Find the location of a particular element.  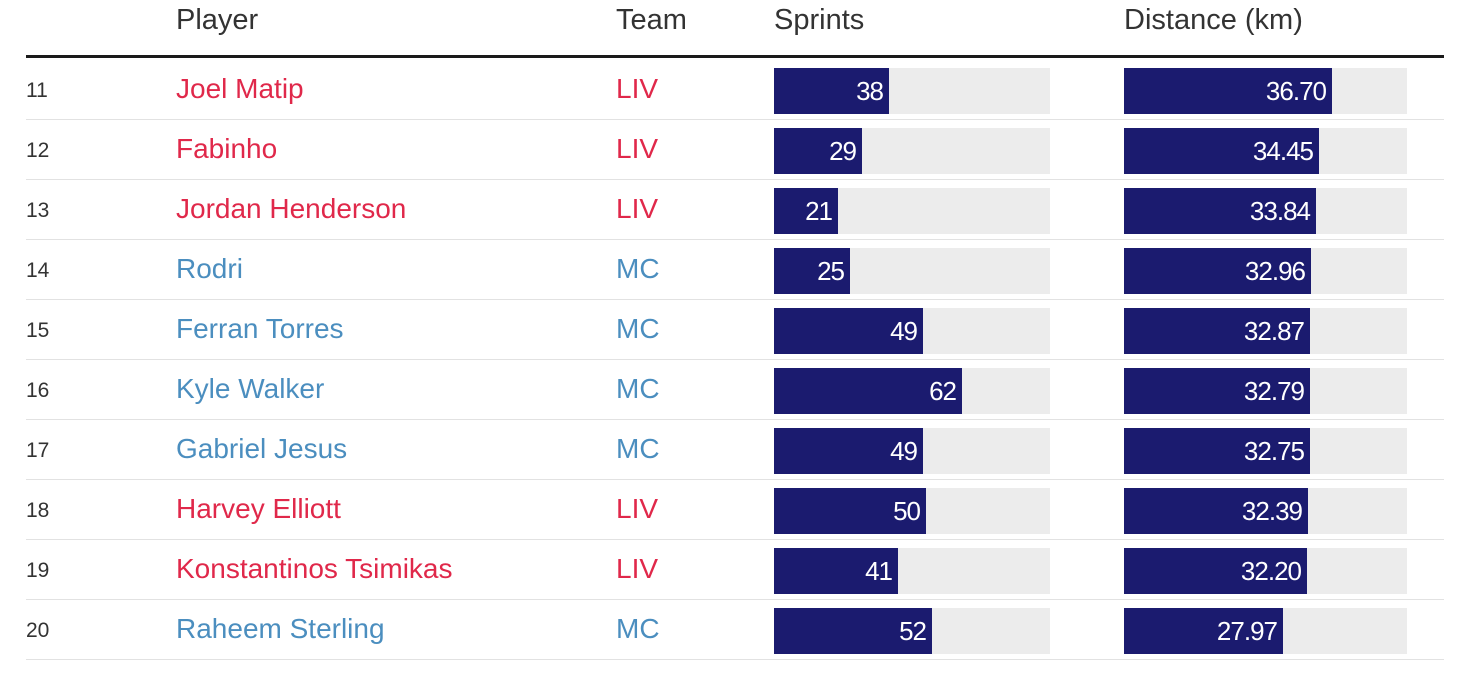

distance-bar: 32.96 is located at coordinates (1217, 271).